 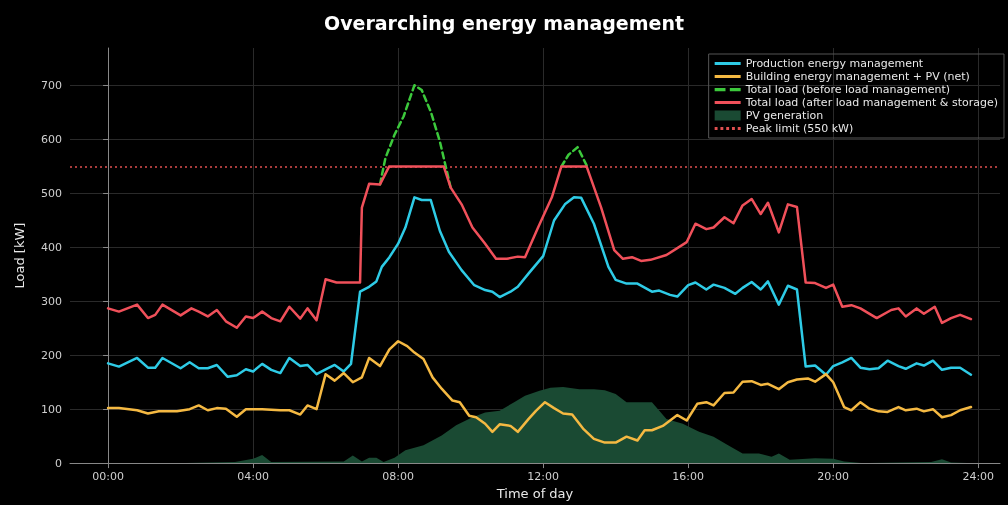 I want to click on y-tick-label: 500, so click(x=51, y=194).